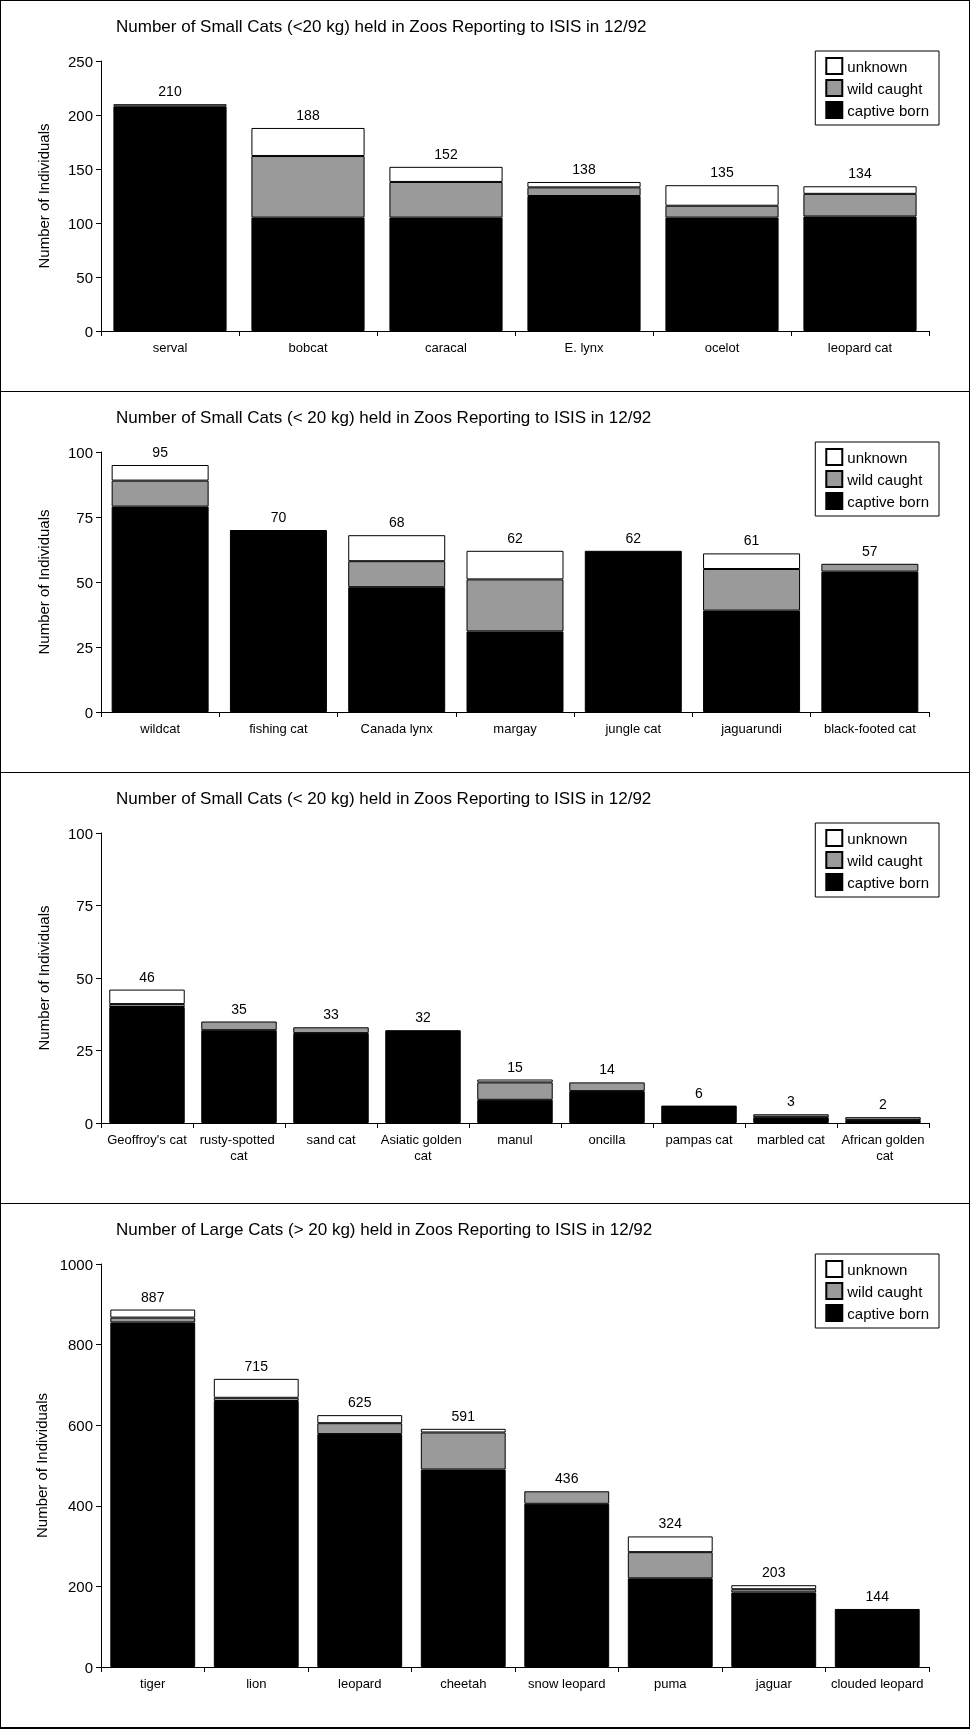 The image size is (970, 1731). Describe the element at coordinates (722, 347) in the screenshot. I see `x-tick-label: ocelot` at that location.